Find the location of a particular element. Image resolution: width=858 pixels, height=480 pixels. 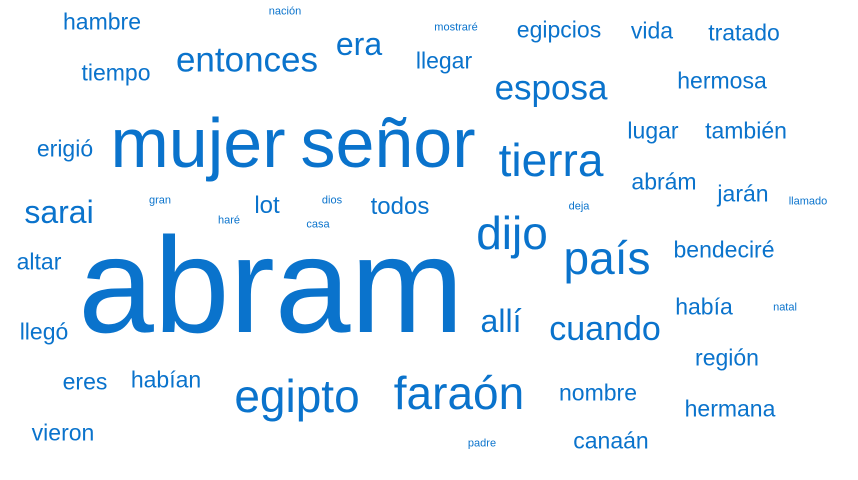

word-mostrare: mostraré is located at coordinates (456, 27).